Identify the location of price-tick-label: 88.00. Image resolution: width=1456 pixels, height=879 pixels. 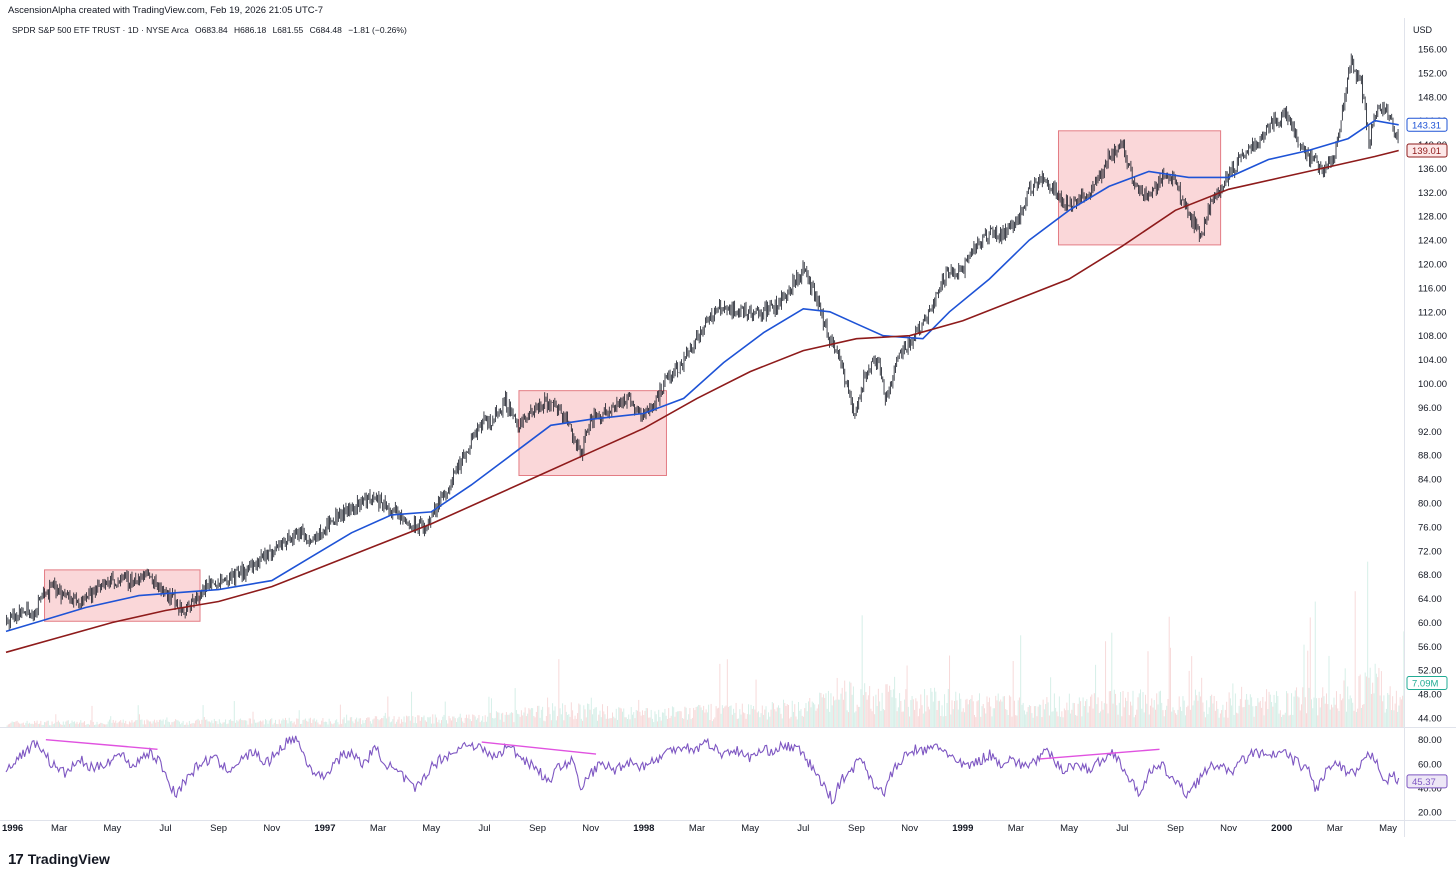
(1430, 456).